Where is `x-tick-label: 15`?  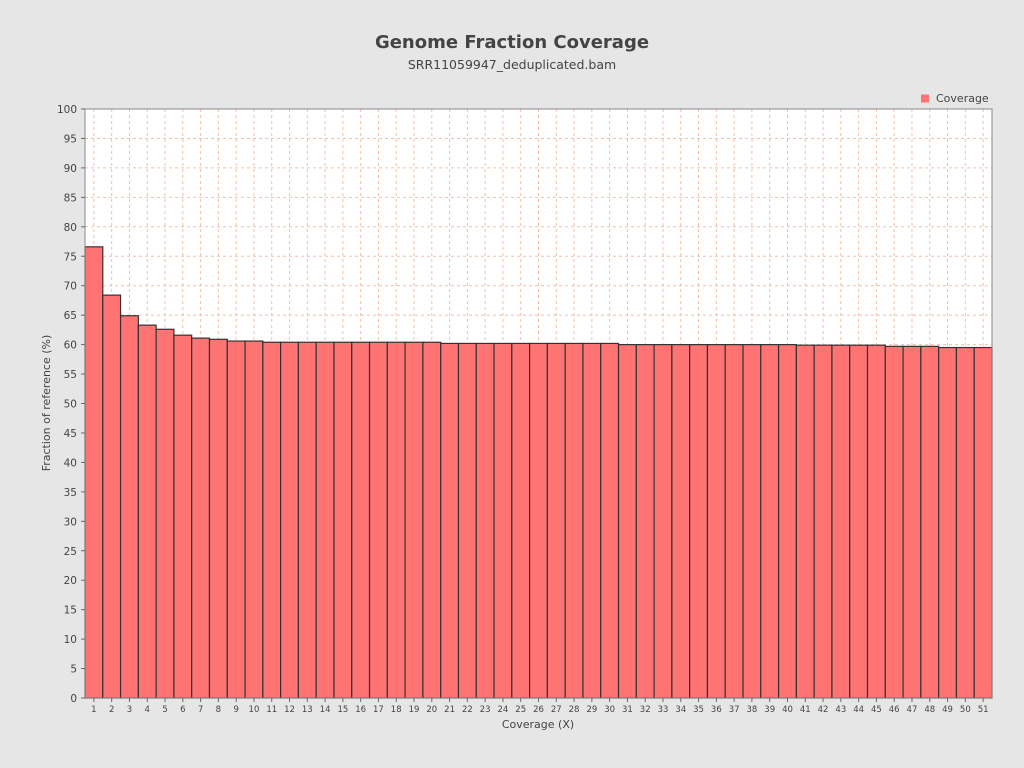 x-tick-label: 15 is located at coordinates (342, 710).